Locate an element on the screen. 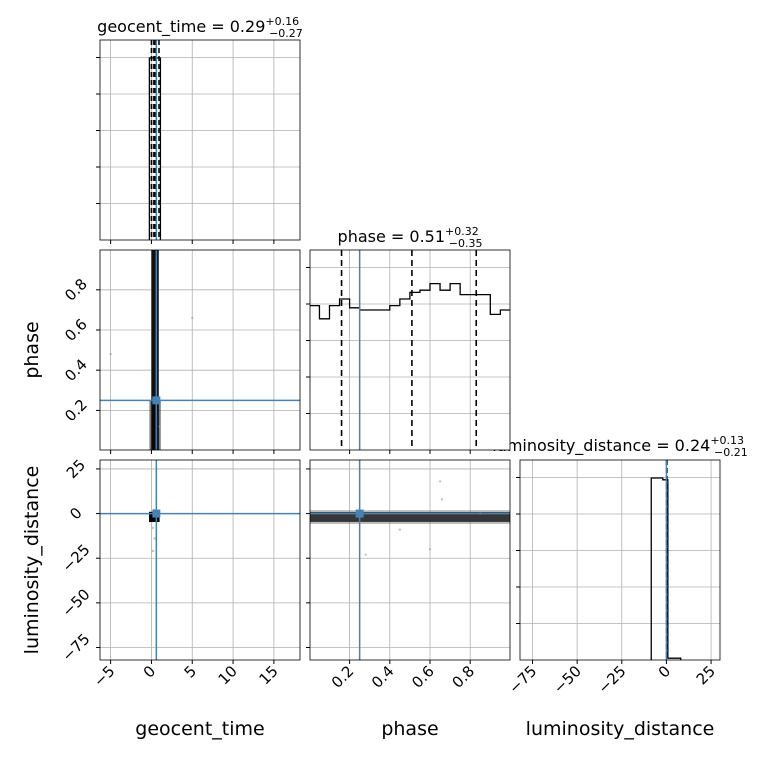 The image size is (760, 760). ylabel-luminosity-distance: luminosity_distance is located at coordinates (32, 560).